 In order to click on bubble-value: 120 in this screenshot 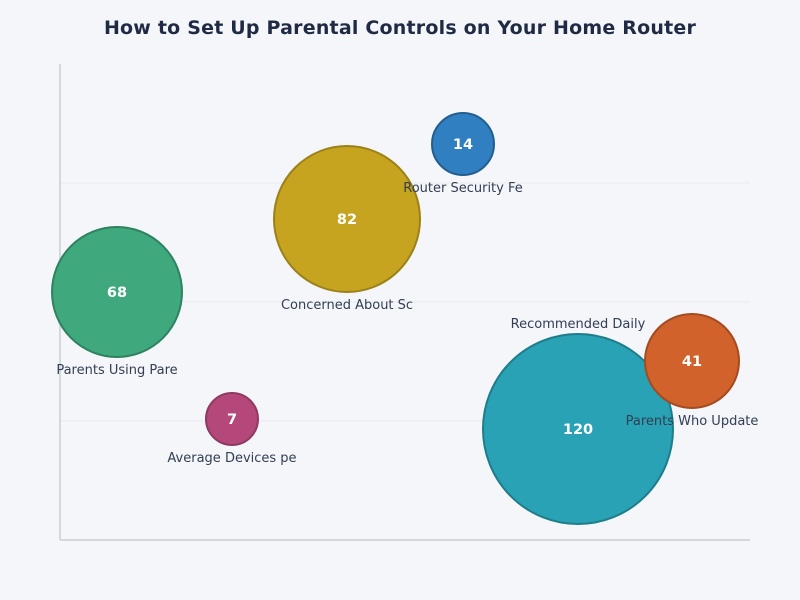, I will do `click(578, 430)`.